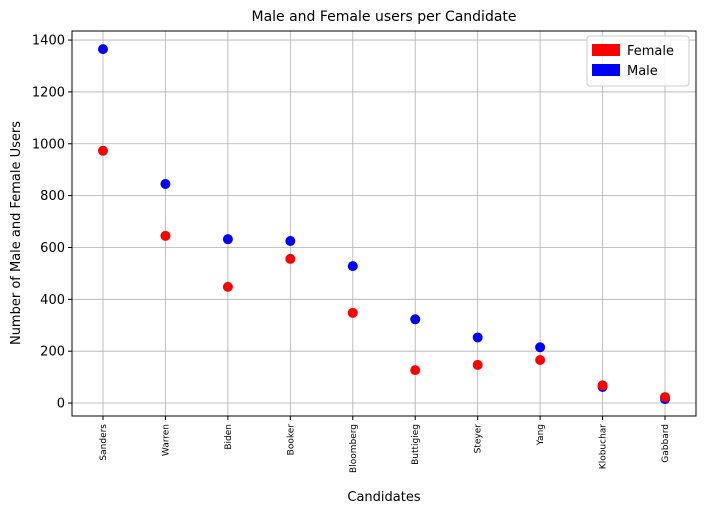  Describe the element at coordinates (166, 440) in the screenshot. I see `x-tick-label: Warren` at that location.